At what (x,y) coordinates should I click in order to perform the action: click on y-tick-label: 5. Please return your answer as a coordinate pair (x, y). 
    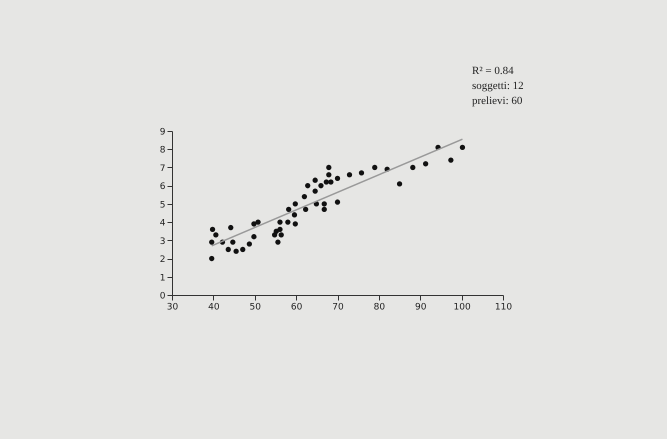
    Looking at the image, I should click on (163, 205).